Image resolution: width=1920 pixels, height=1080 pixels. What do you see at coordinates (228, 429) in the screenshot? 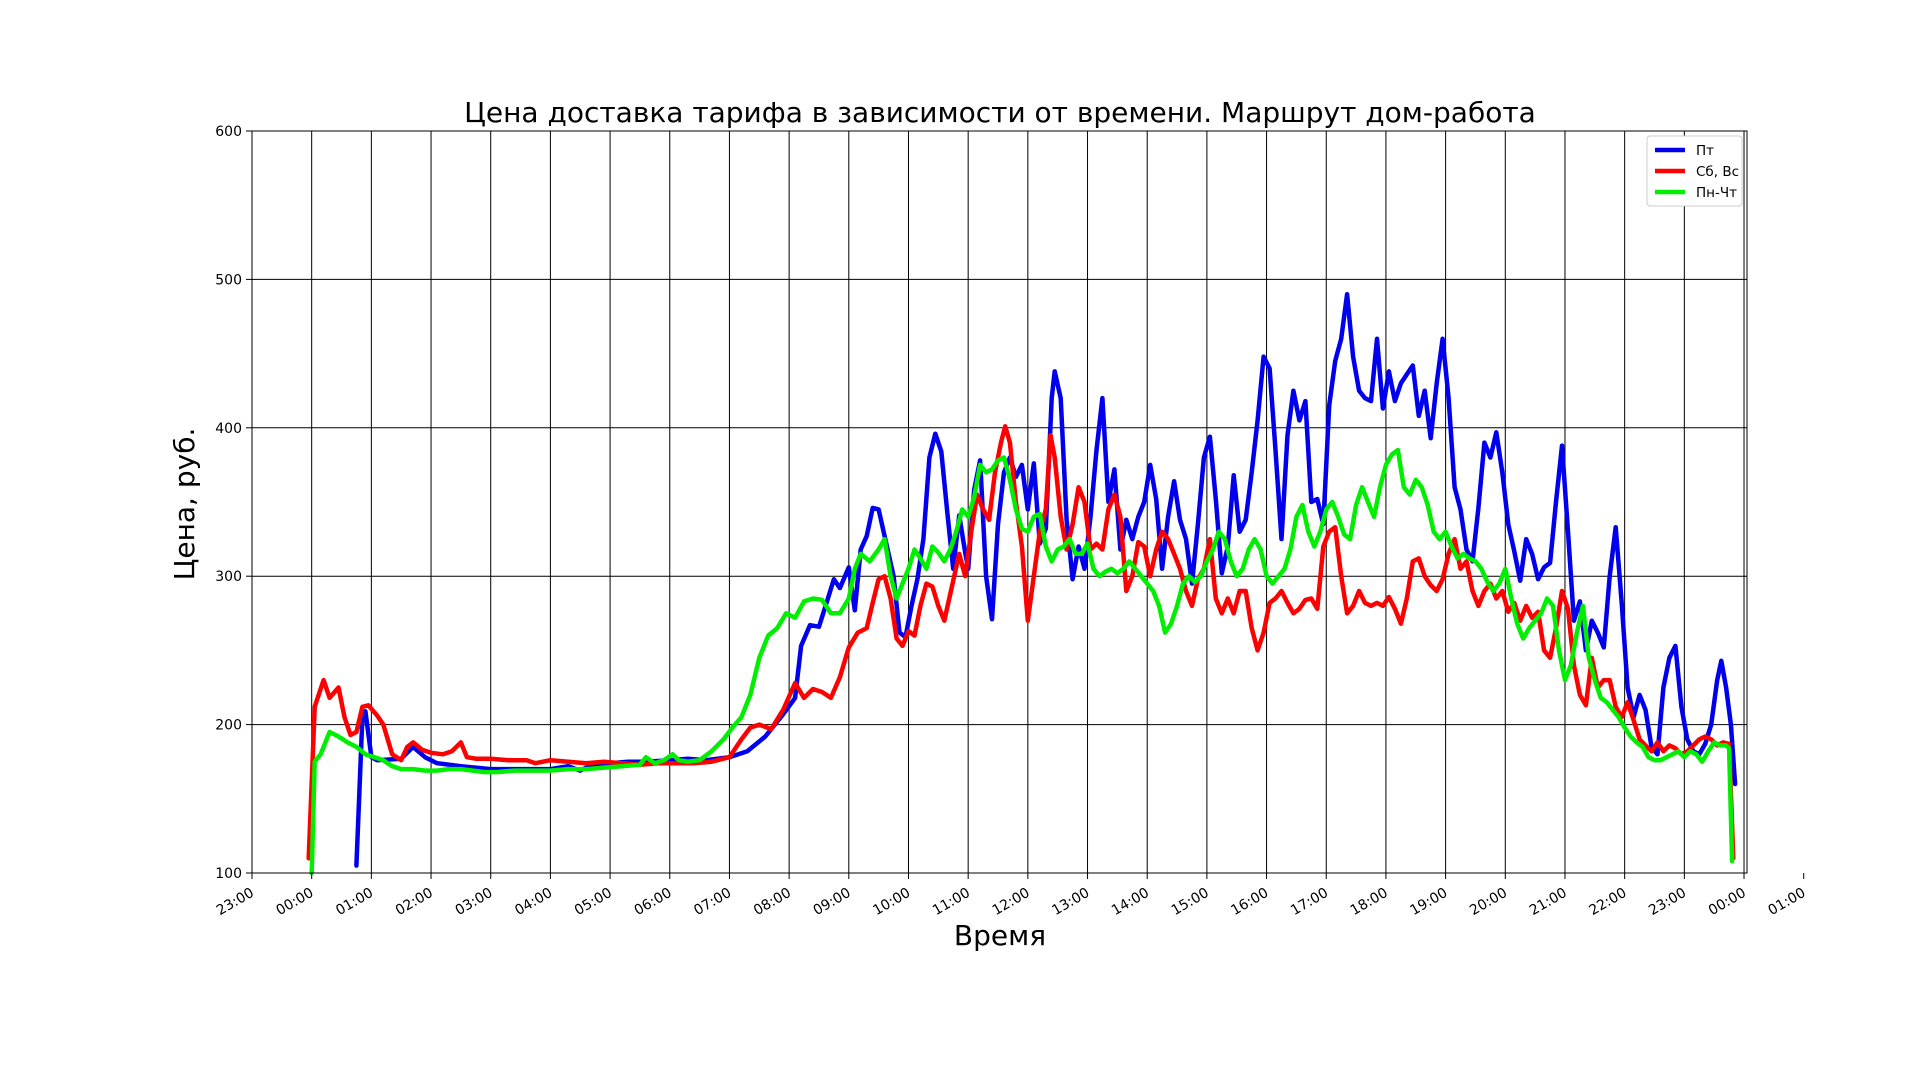
I see `y-tick-label: 400` at bounding box center [228, 429].